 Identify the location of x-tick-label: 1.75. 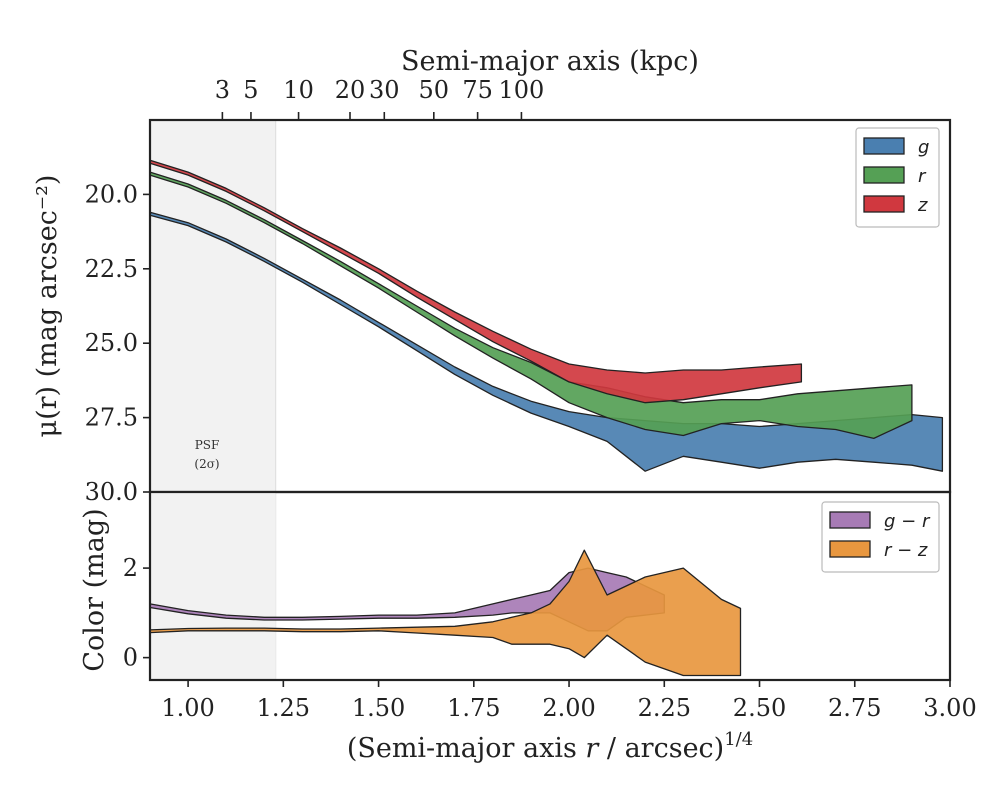
(473, 708).